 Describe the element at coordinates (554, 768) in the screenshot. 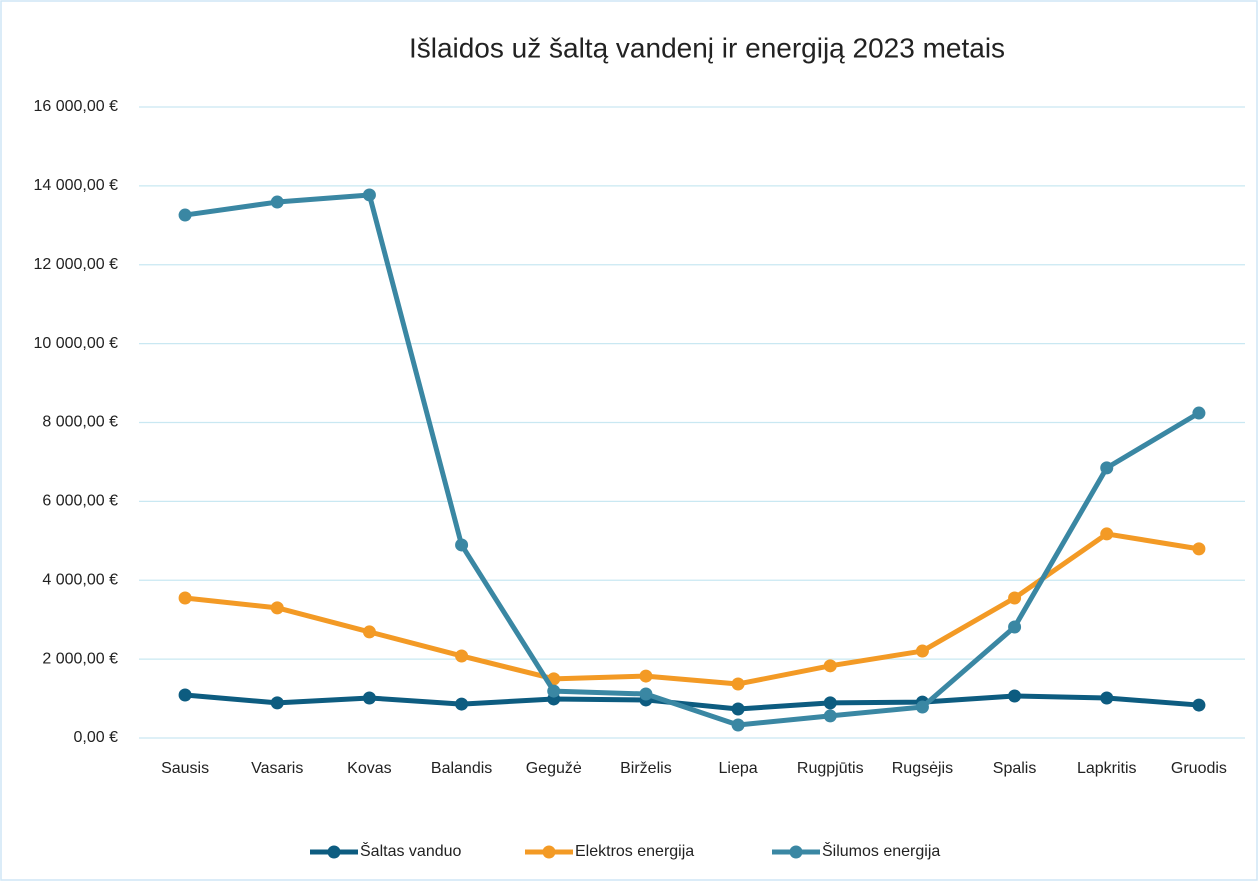

I see `x-tick-label: Gegužė` at that location.